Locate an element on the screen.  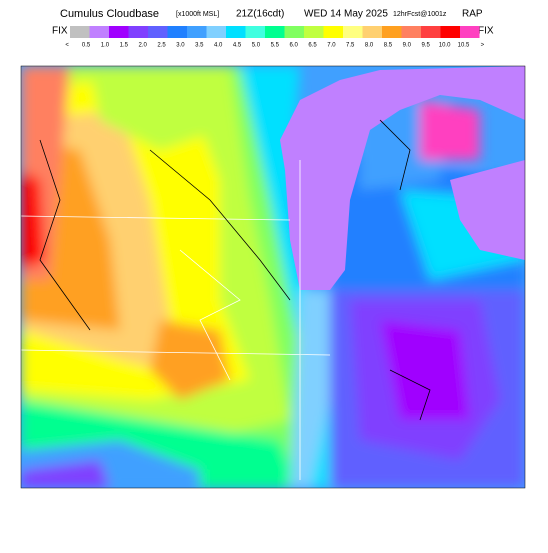
scale-label: 8.5 is located at coordinates (388, 46).